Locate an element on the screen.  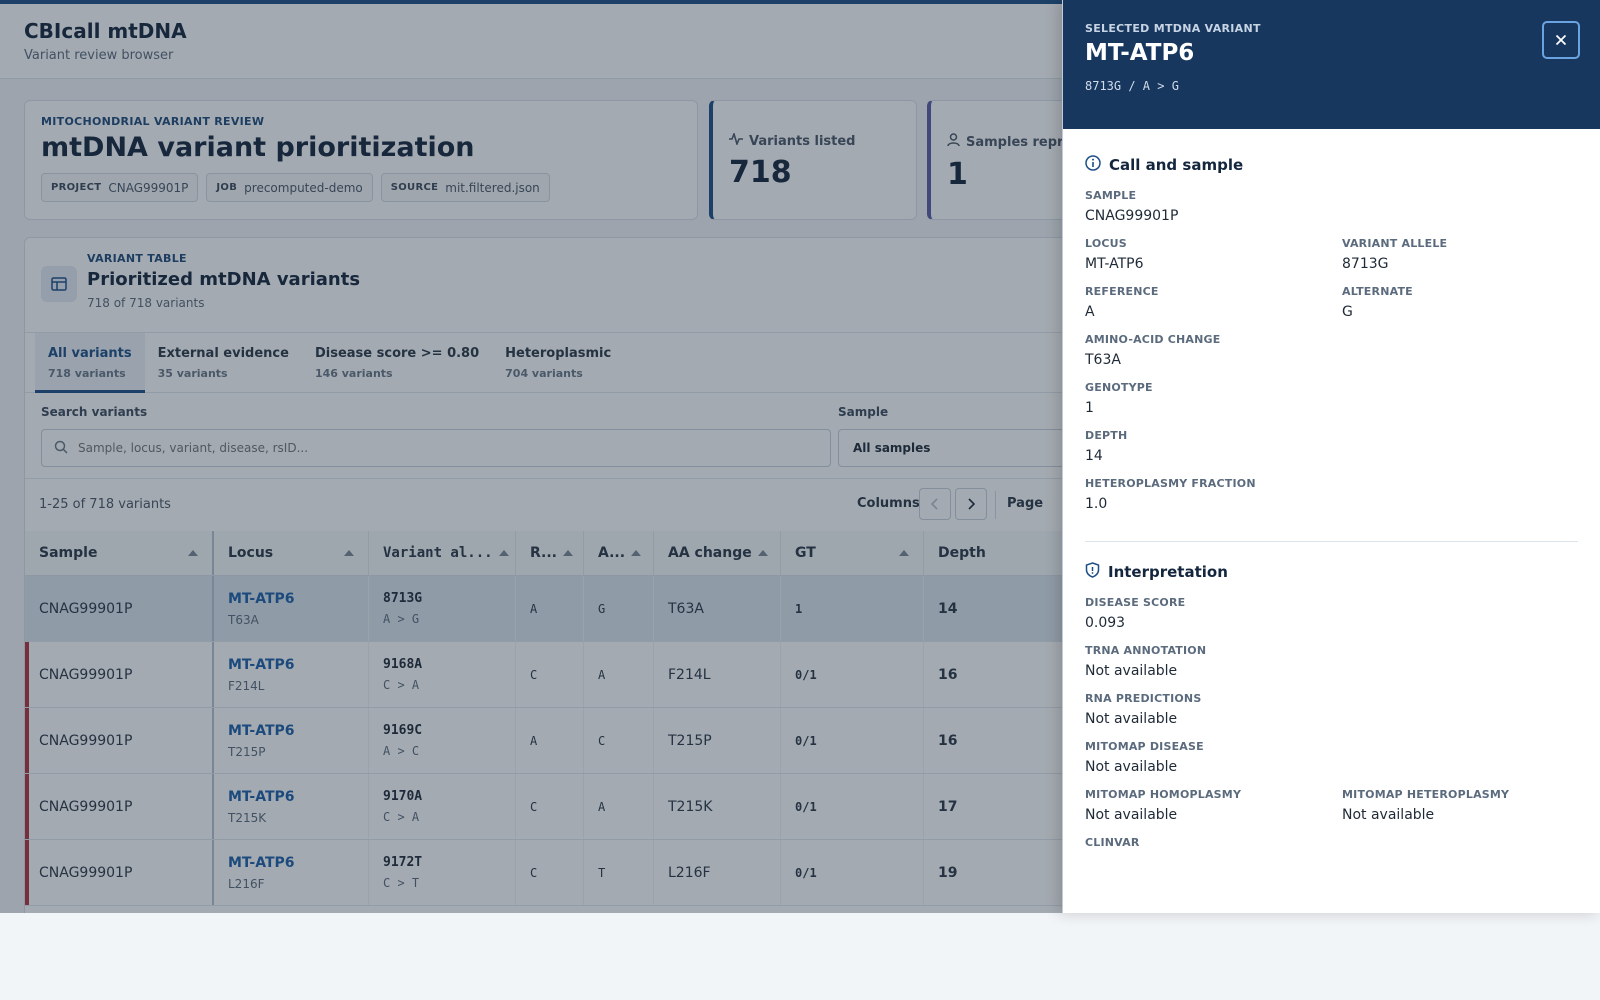
page-label: Page is located at coordinates (1025, 503).